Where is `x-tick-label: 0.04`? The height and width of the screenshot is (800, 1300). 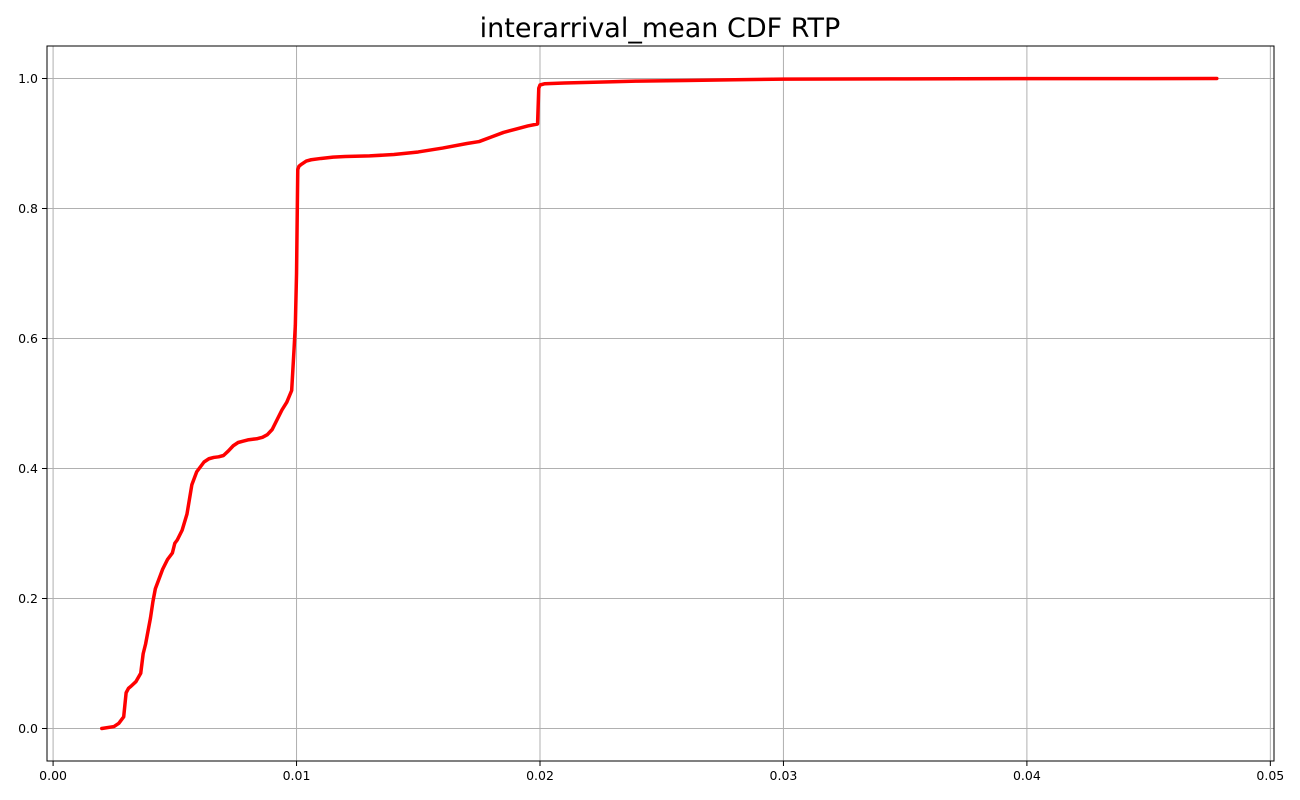
x-tick-label: 0.04 is located at coordinates (1027, 775).